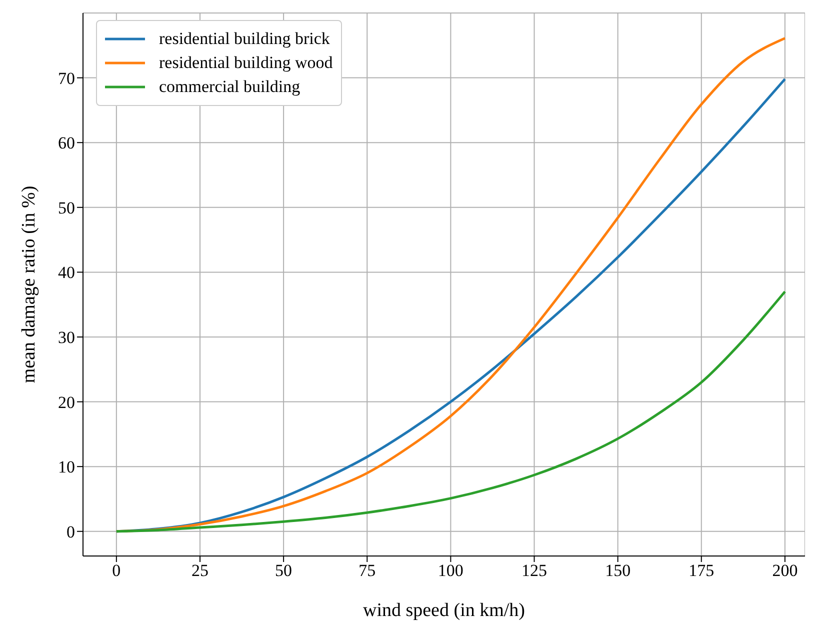 Image resolution: width=813 pixels, height=634 pixels. I want to click on legend-label: residential building brick, so click(244, 39).